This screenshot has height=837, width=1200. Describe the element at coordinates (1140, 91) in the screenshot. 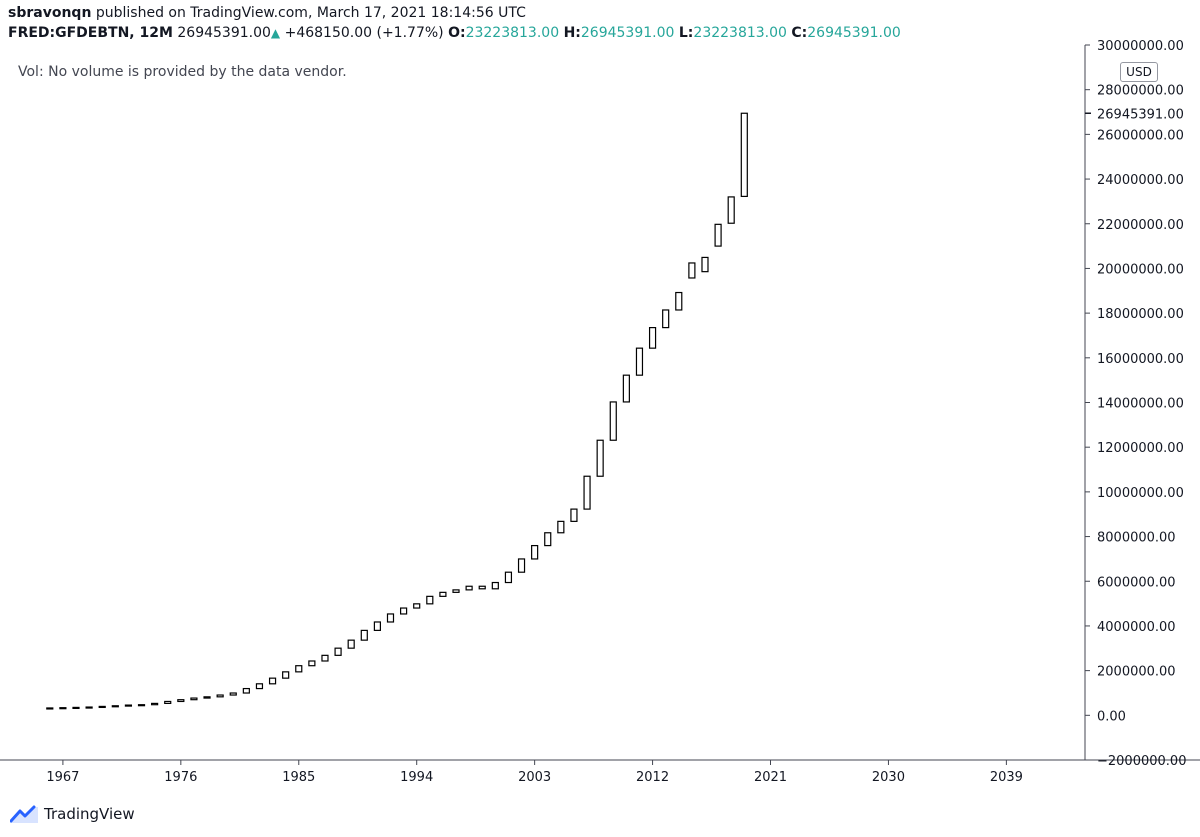

I see `y-tick-label: 28000000.00` at that location.